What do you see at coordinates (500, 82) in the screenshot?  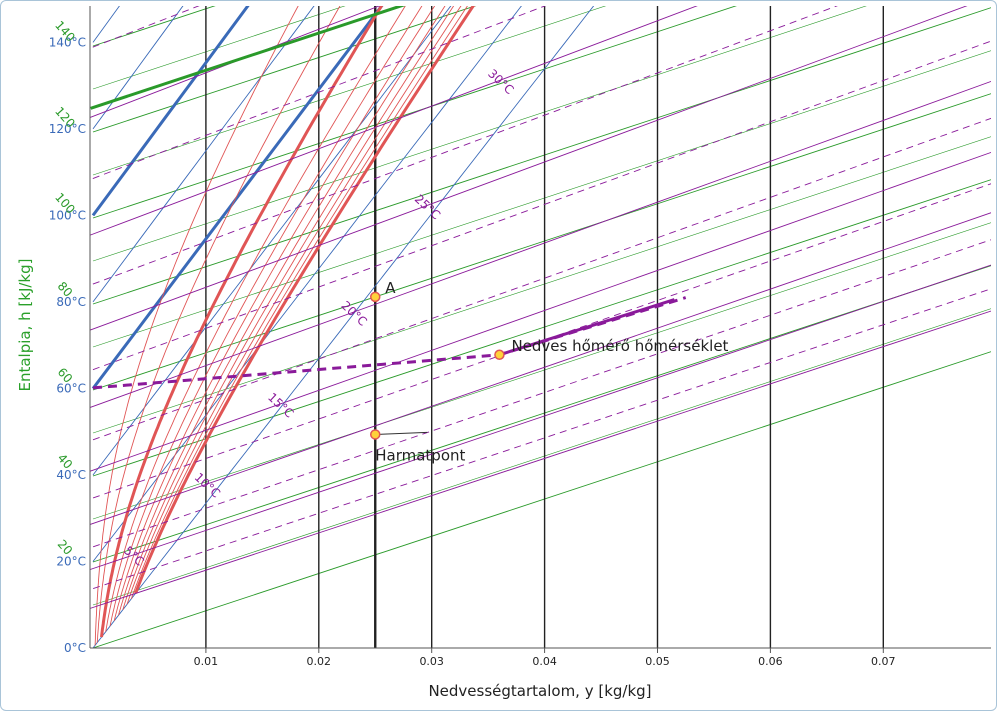 I see `wet-bulb-label-5: 30°C` at bounding box center [500, 82].